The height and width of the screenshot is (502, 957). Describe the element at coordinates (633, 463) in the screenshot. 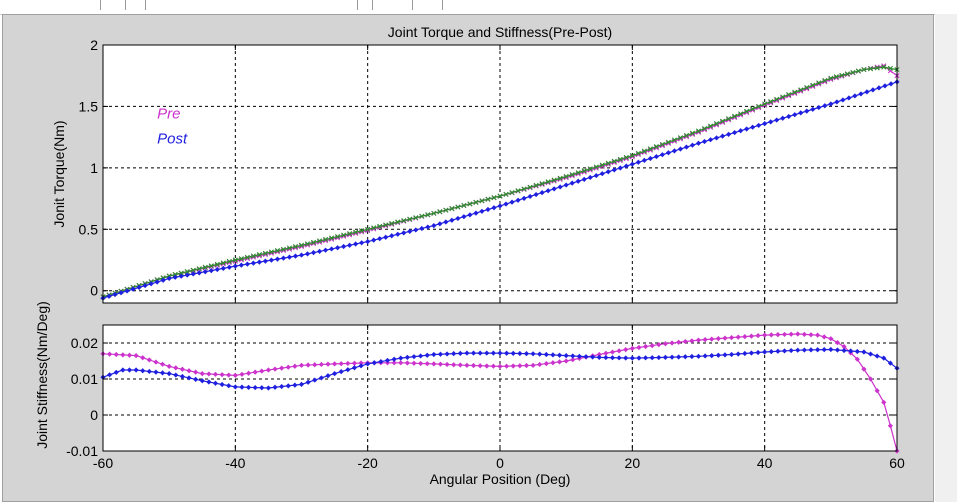

I see `x-tick-label: 20` at that location.